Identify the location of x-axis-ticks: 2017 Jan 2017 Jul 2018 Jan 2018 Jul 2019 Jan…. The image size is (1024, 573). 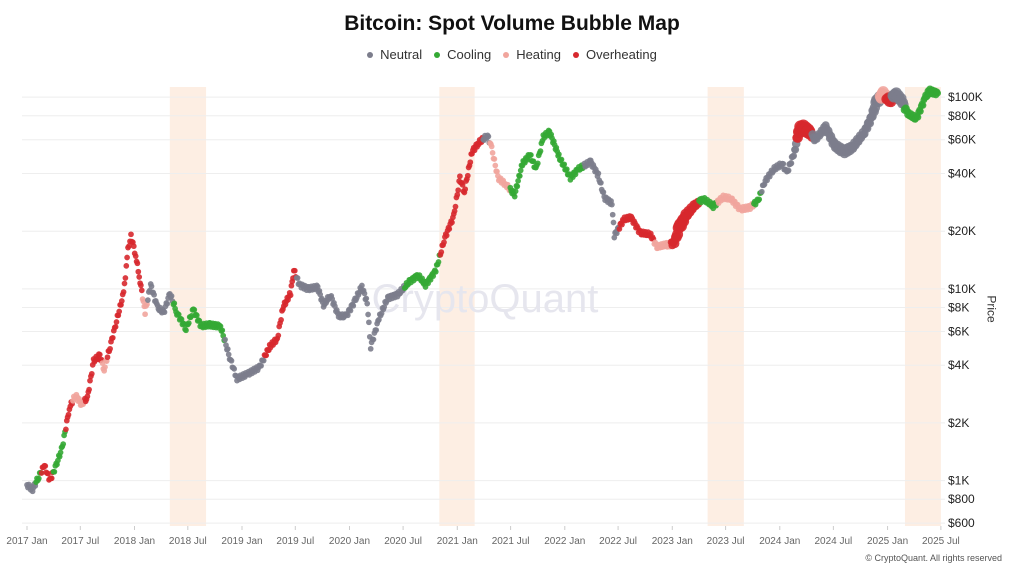
(483, 536).